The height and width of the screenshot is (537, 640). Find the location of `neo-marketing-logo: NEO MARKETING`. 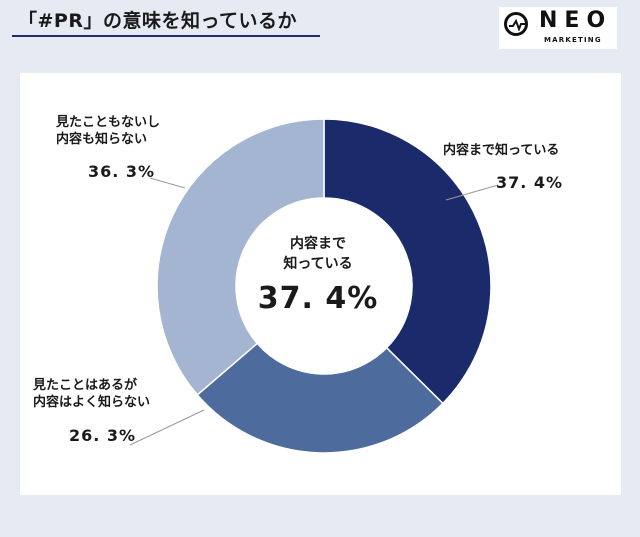

neo-marketing-logo: NEO MARKETING is located at coordinates (558, 28).